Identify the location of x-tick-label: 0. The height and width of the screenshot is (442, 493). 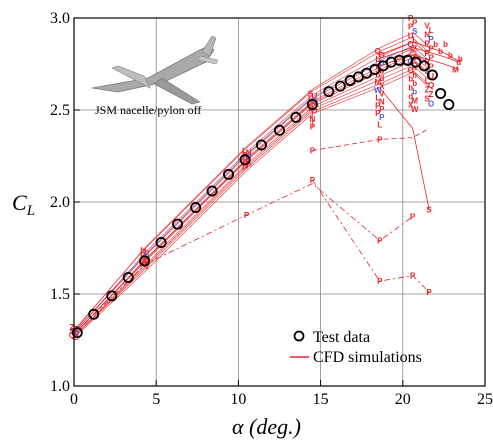
(74, 399).